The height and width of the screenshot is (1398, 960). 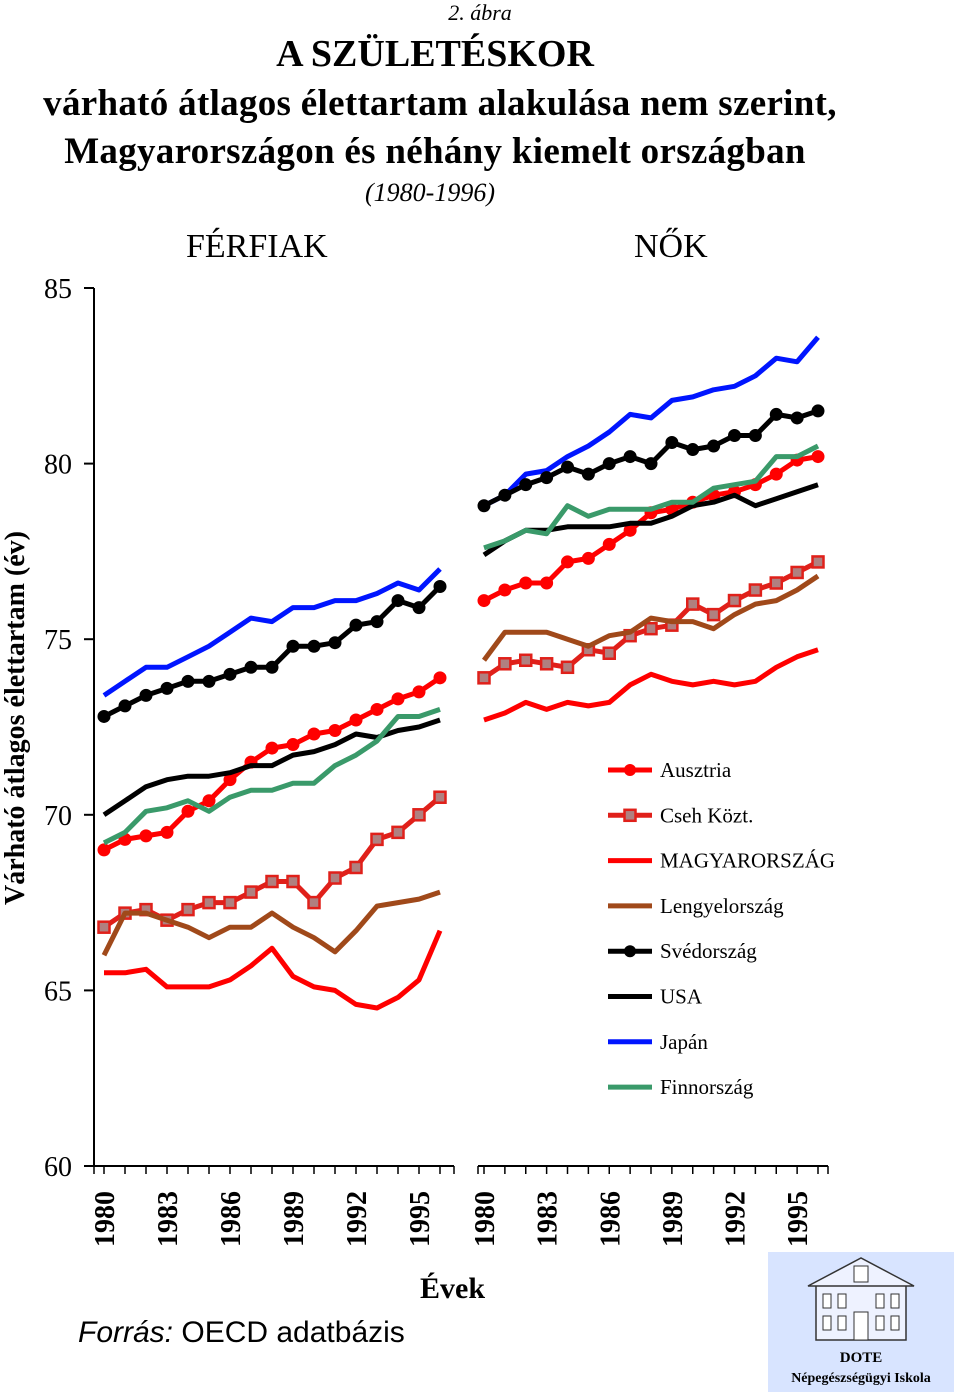 I want to click on source-note: Forrás: OECD adatbázis, so click(x=241, y=1333).